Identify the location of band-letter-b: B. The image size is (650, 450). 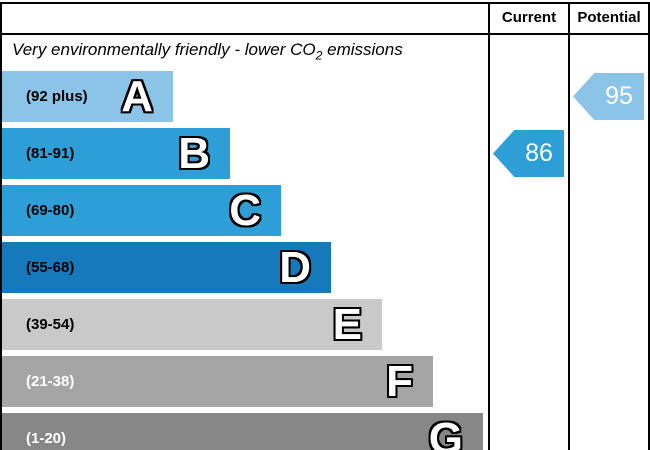
(194, 153).